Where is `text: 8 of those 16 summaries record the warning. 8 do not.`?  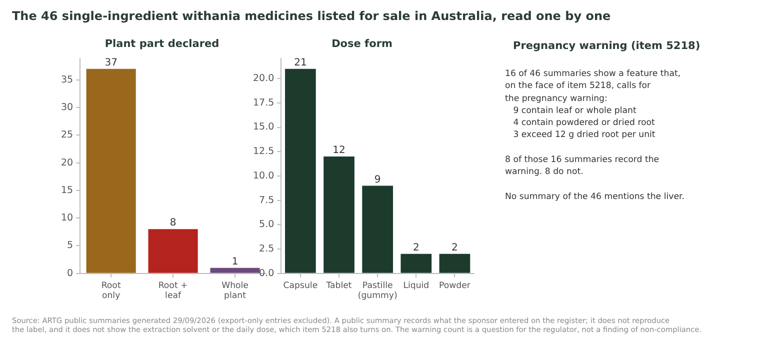
text: 8 of those 16 summaries record the warning. 8 do not. is located at coordinates (582, 166).